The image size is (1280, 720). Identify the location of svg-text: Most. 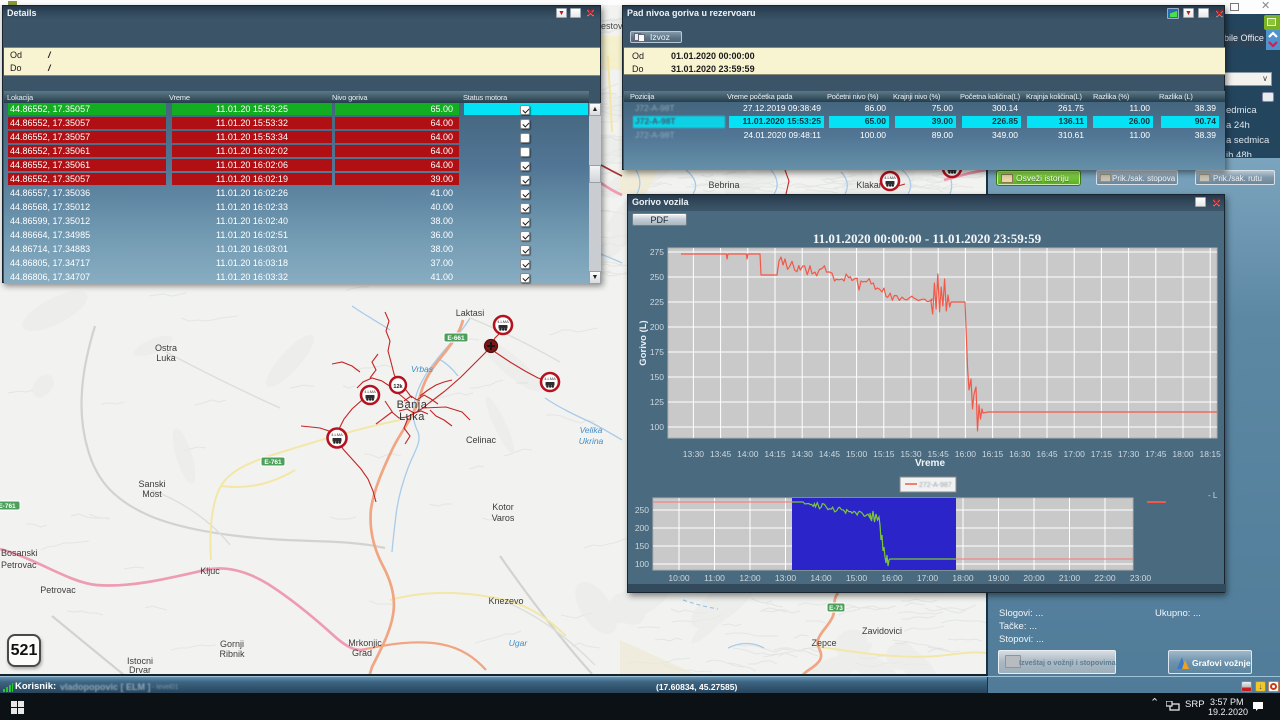
(152, 494).